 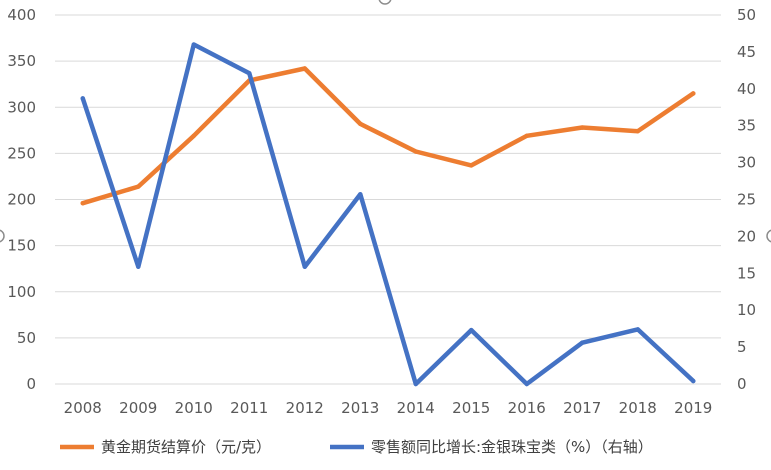 I want to click on left-axis-tick-label: 0, so click(x=31, y=384).